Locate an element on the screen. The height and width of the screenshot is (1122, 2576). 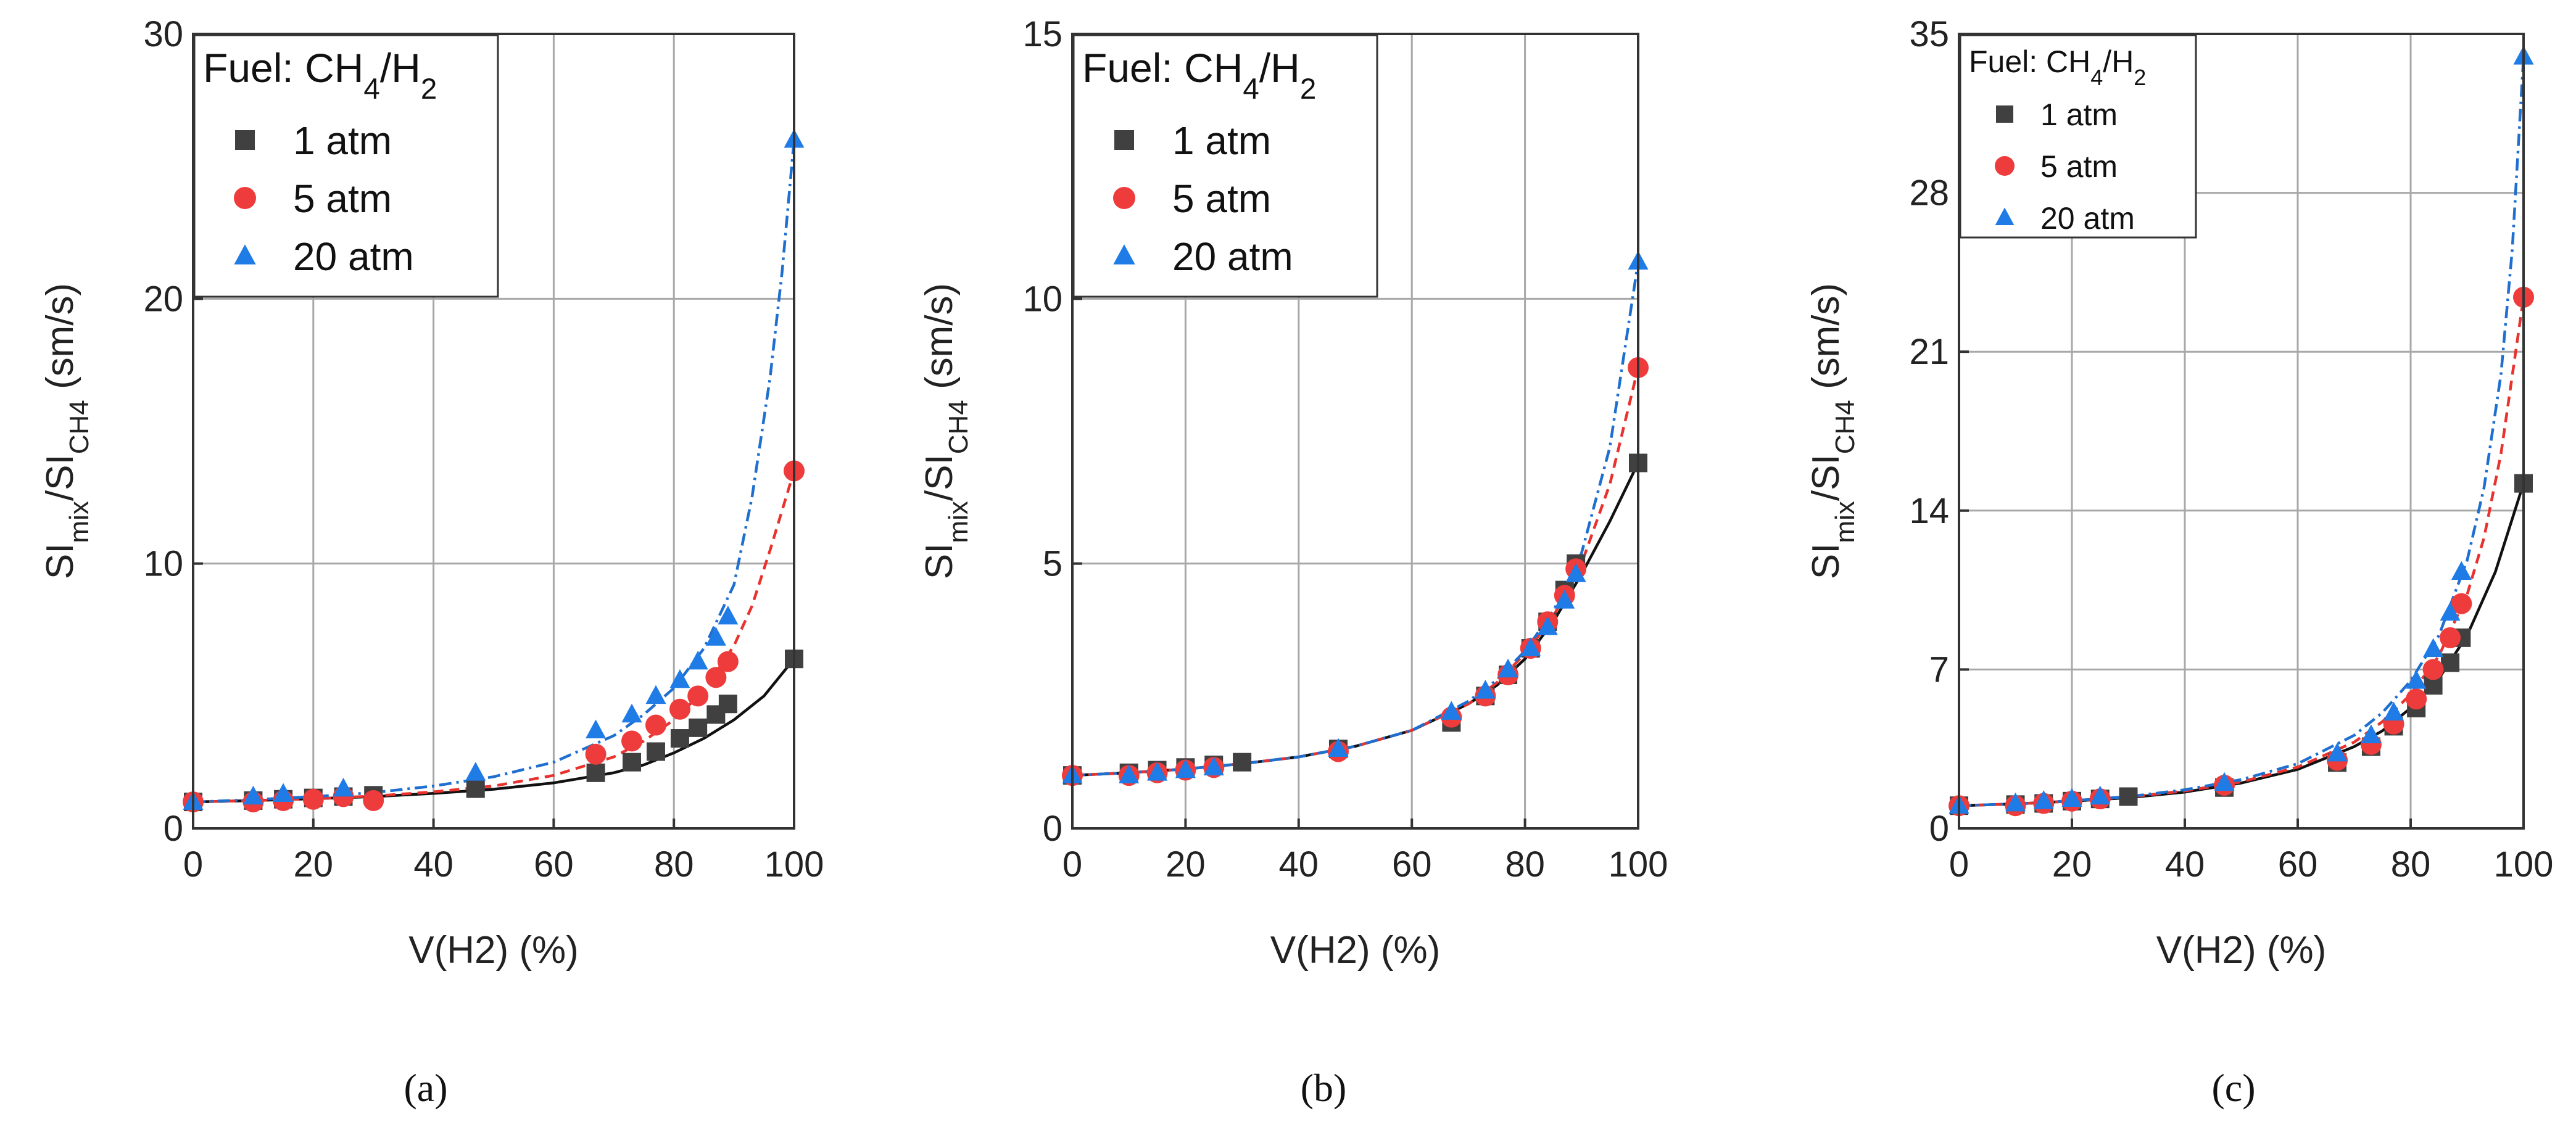
y-tick-label: 30 is located at coordinates (163, 34).